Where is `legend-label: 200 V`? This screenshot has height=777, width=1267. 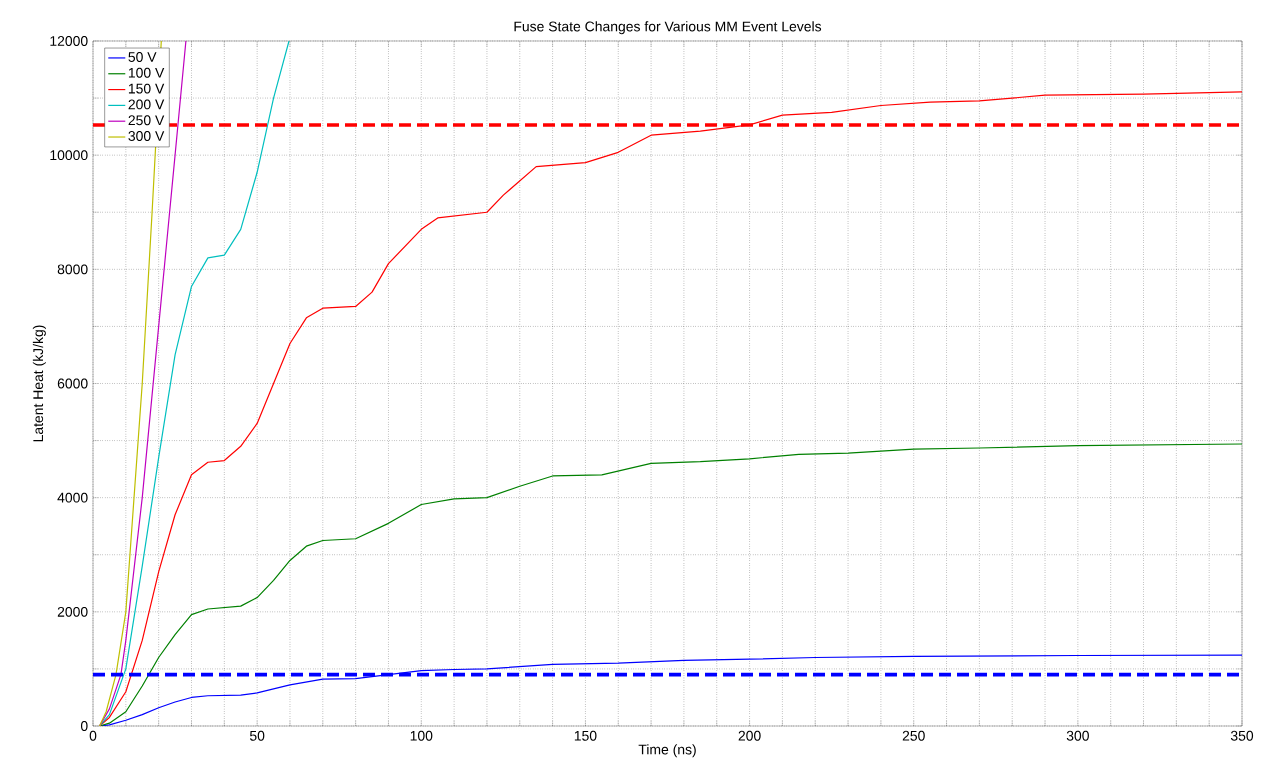
legend-label: 200 V is located at coordinates (146, 104).